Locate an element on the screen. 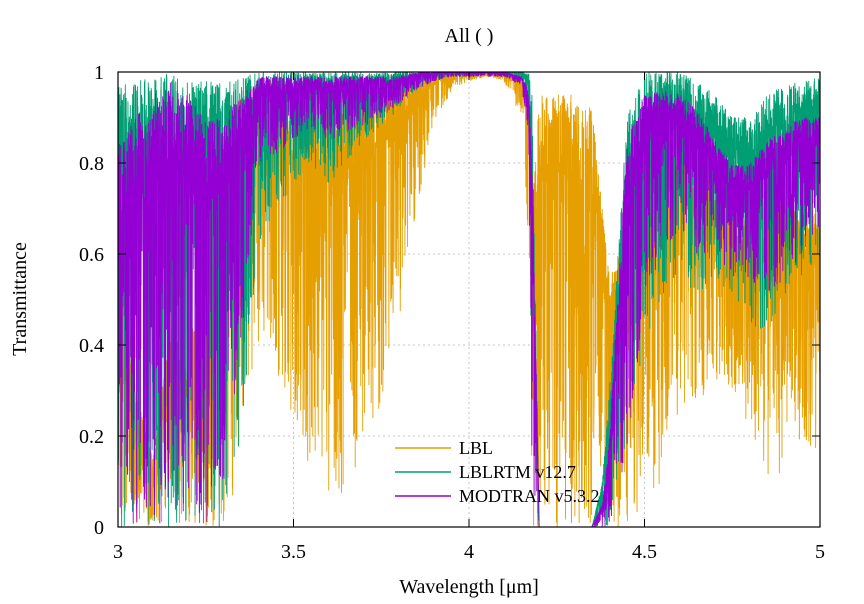 This screenshot has height=604, width=864. x-tick-label: 4.5 is located at coordinates (644, 552).